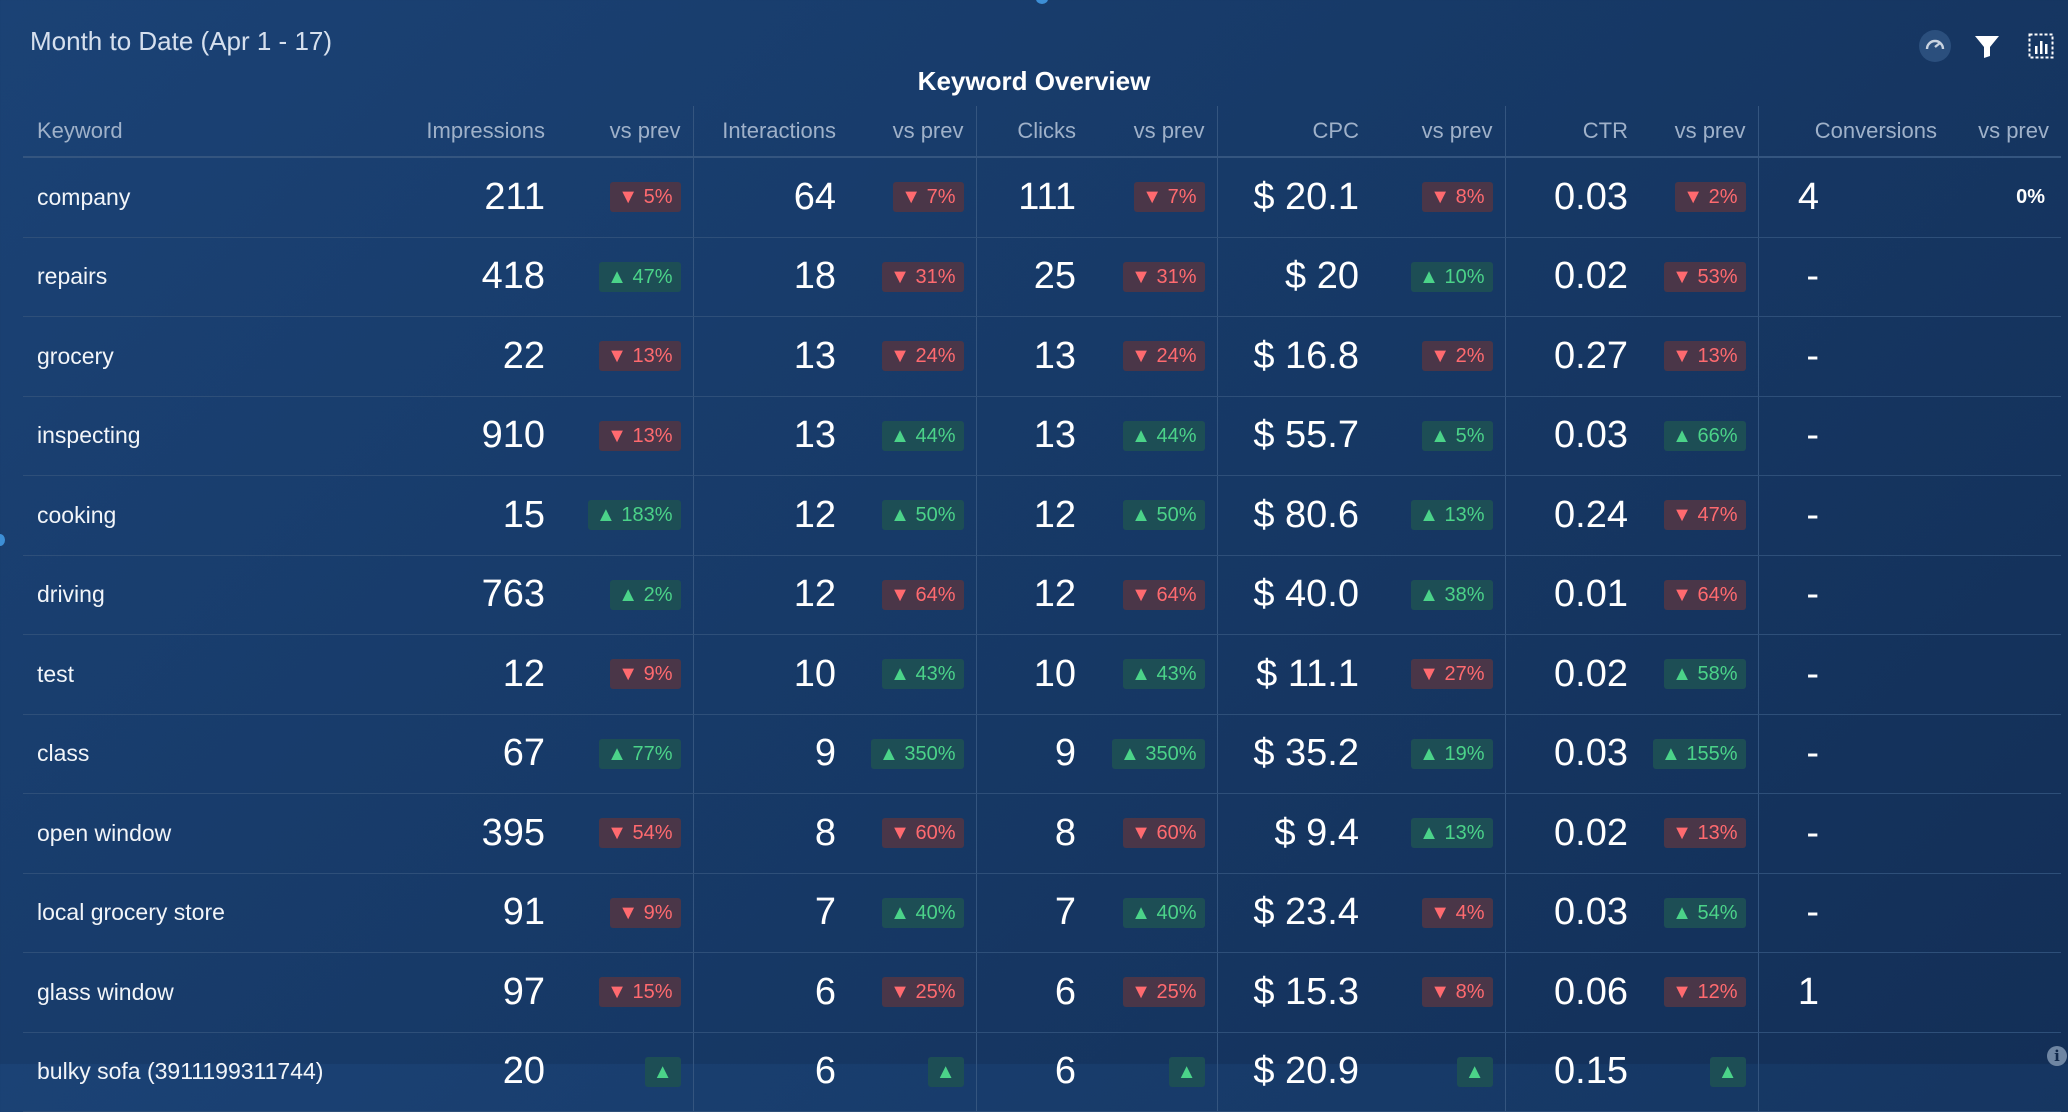 This screenshot has width=2068, height=1112. I want to click on ctr-delta: ▼ 12%, so click(1699, 992).